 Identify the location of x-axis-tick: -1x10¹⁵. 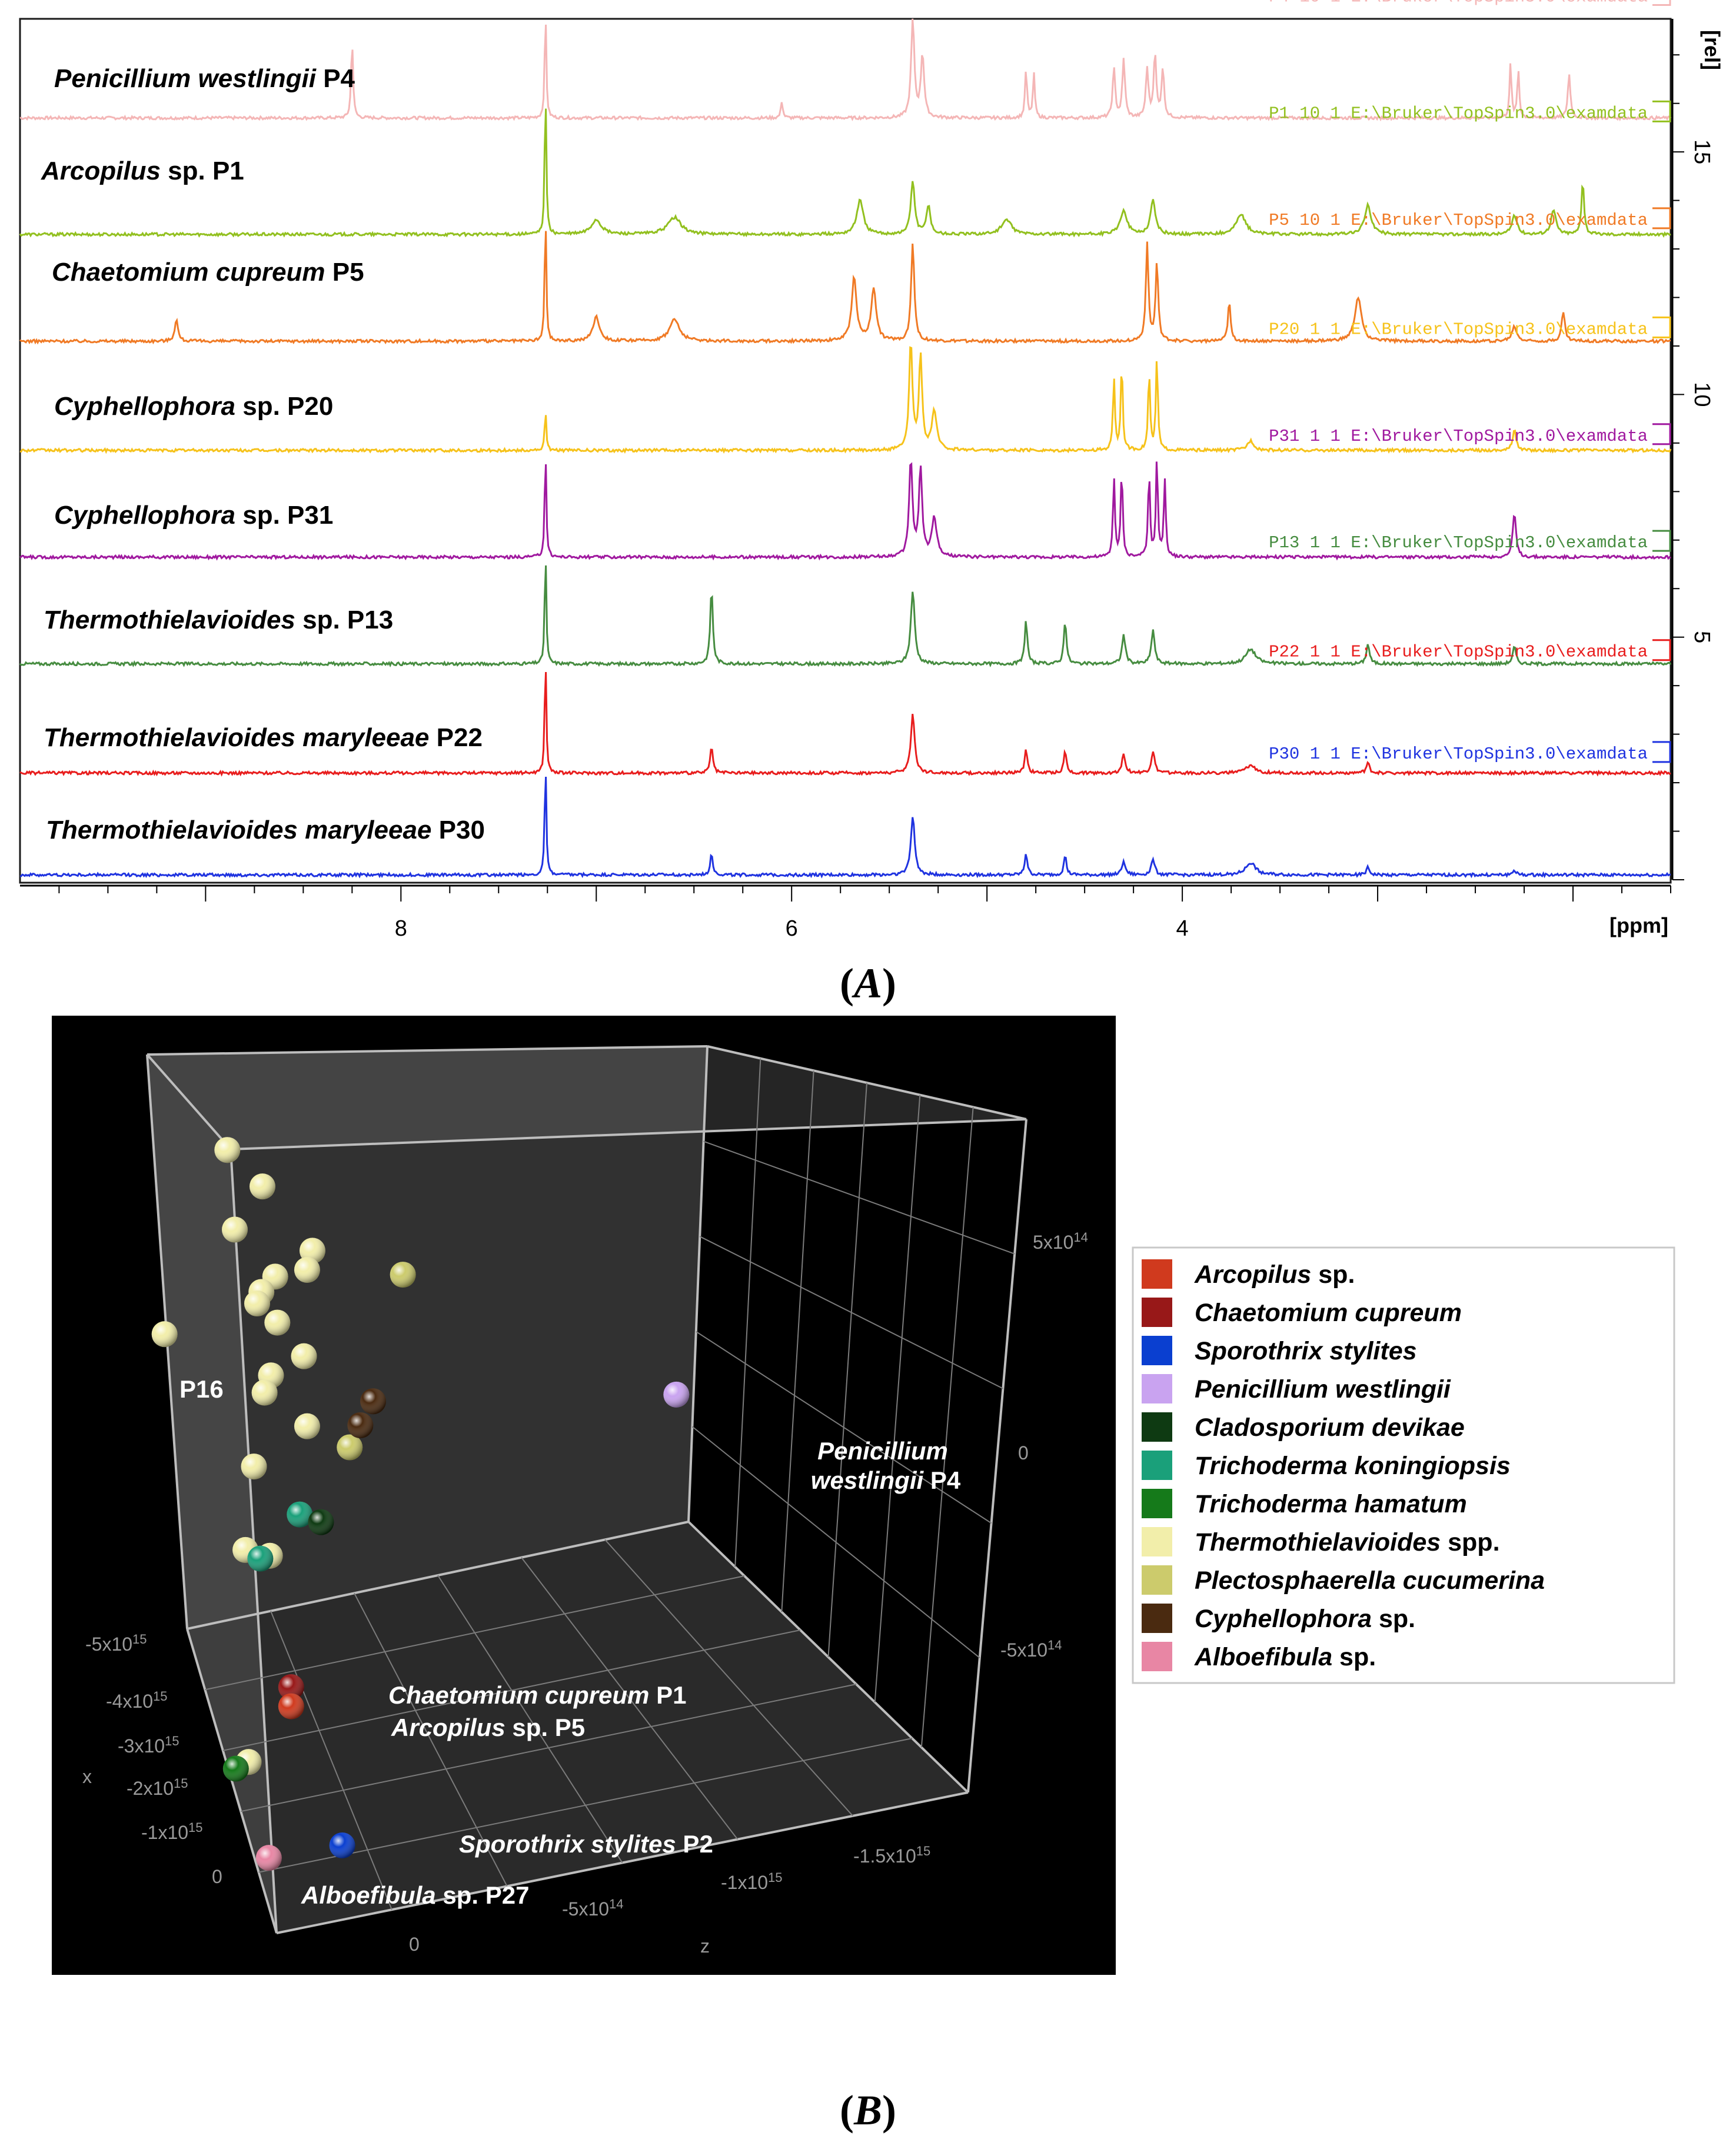
(172, 1832).